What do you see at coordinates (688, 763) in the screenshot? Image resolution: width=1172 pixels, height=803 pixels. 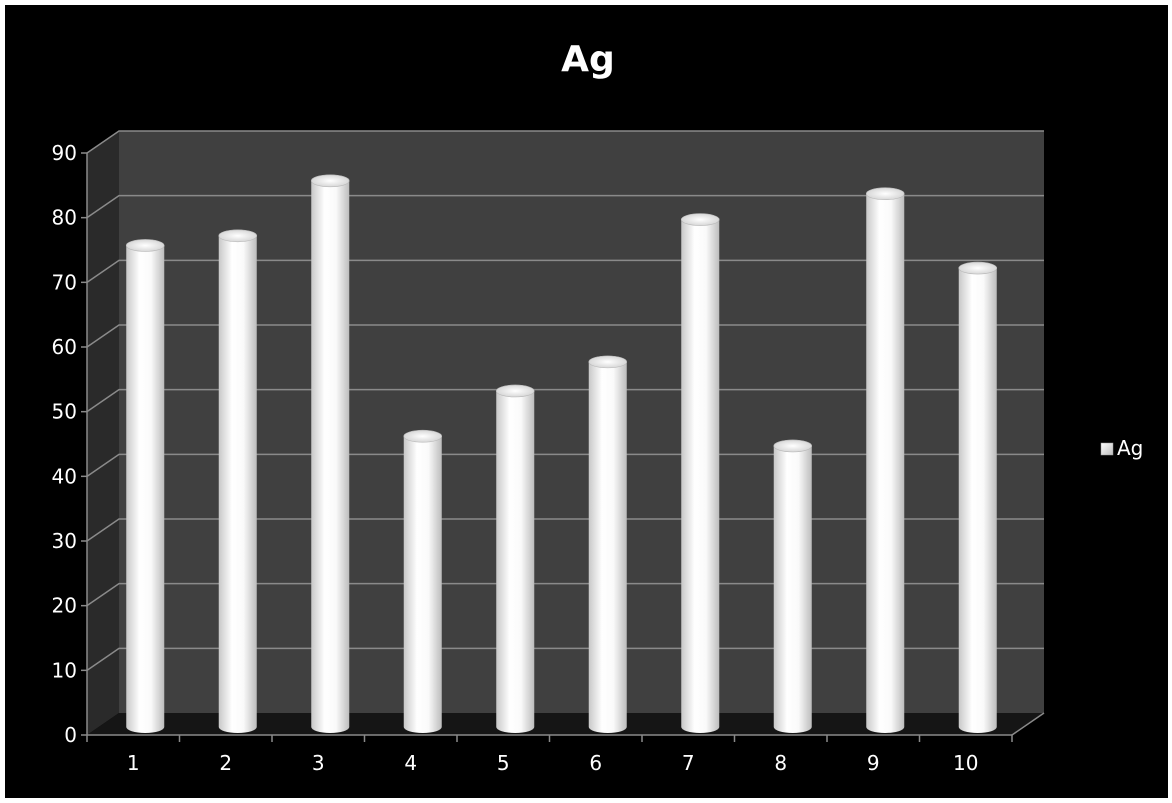 I see `x-tick-label: 7` at bounding box center [688, 763].